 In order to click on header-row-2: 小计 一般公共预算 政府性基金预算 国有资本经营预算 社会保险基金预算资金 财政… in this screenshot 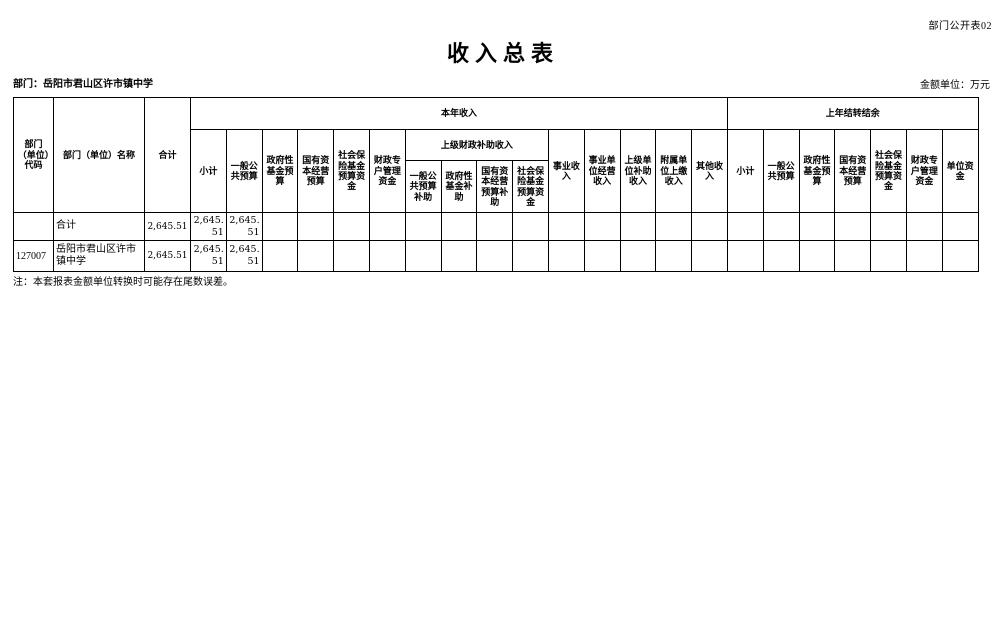, I will do `click(496, 171)`.